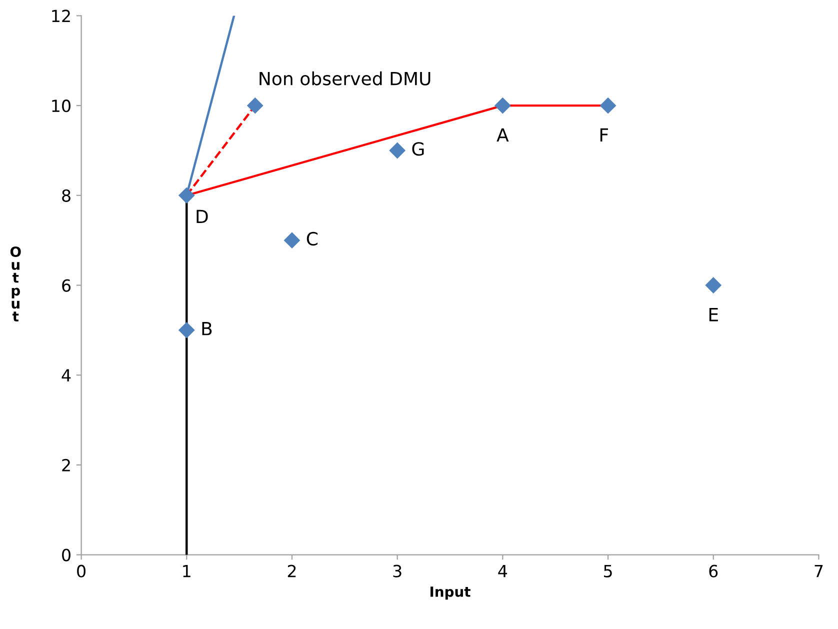  Describe the element at coordinates (66, 195) in the screenshot. I see `y-tick-label: 8` at that location.